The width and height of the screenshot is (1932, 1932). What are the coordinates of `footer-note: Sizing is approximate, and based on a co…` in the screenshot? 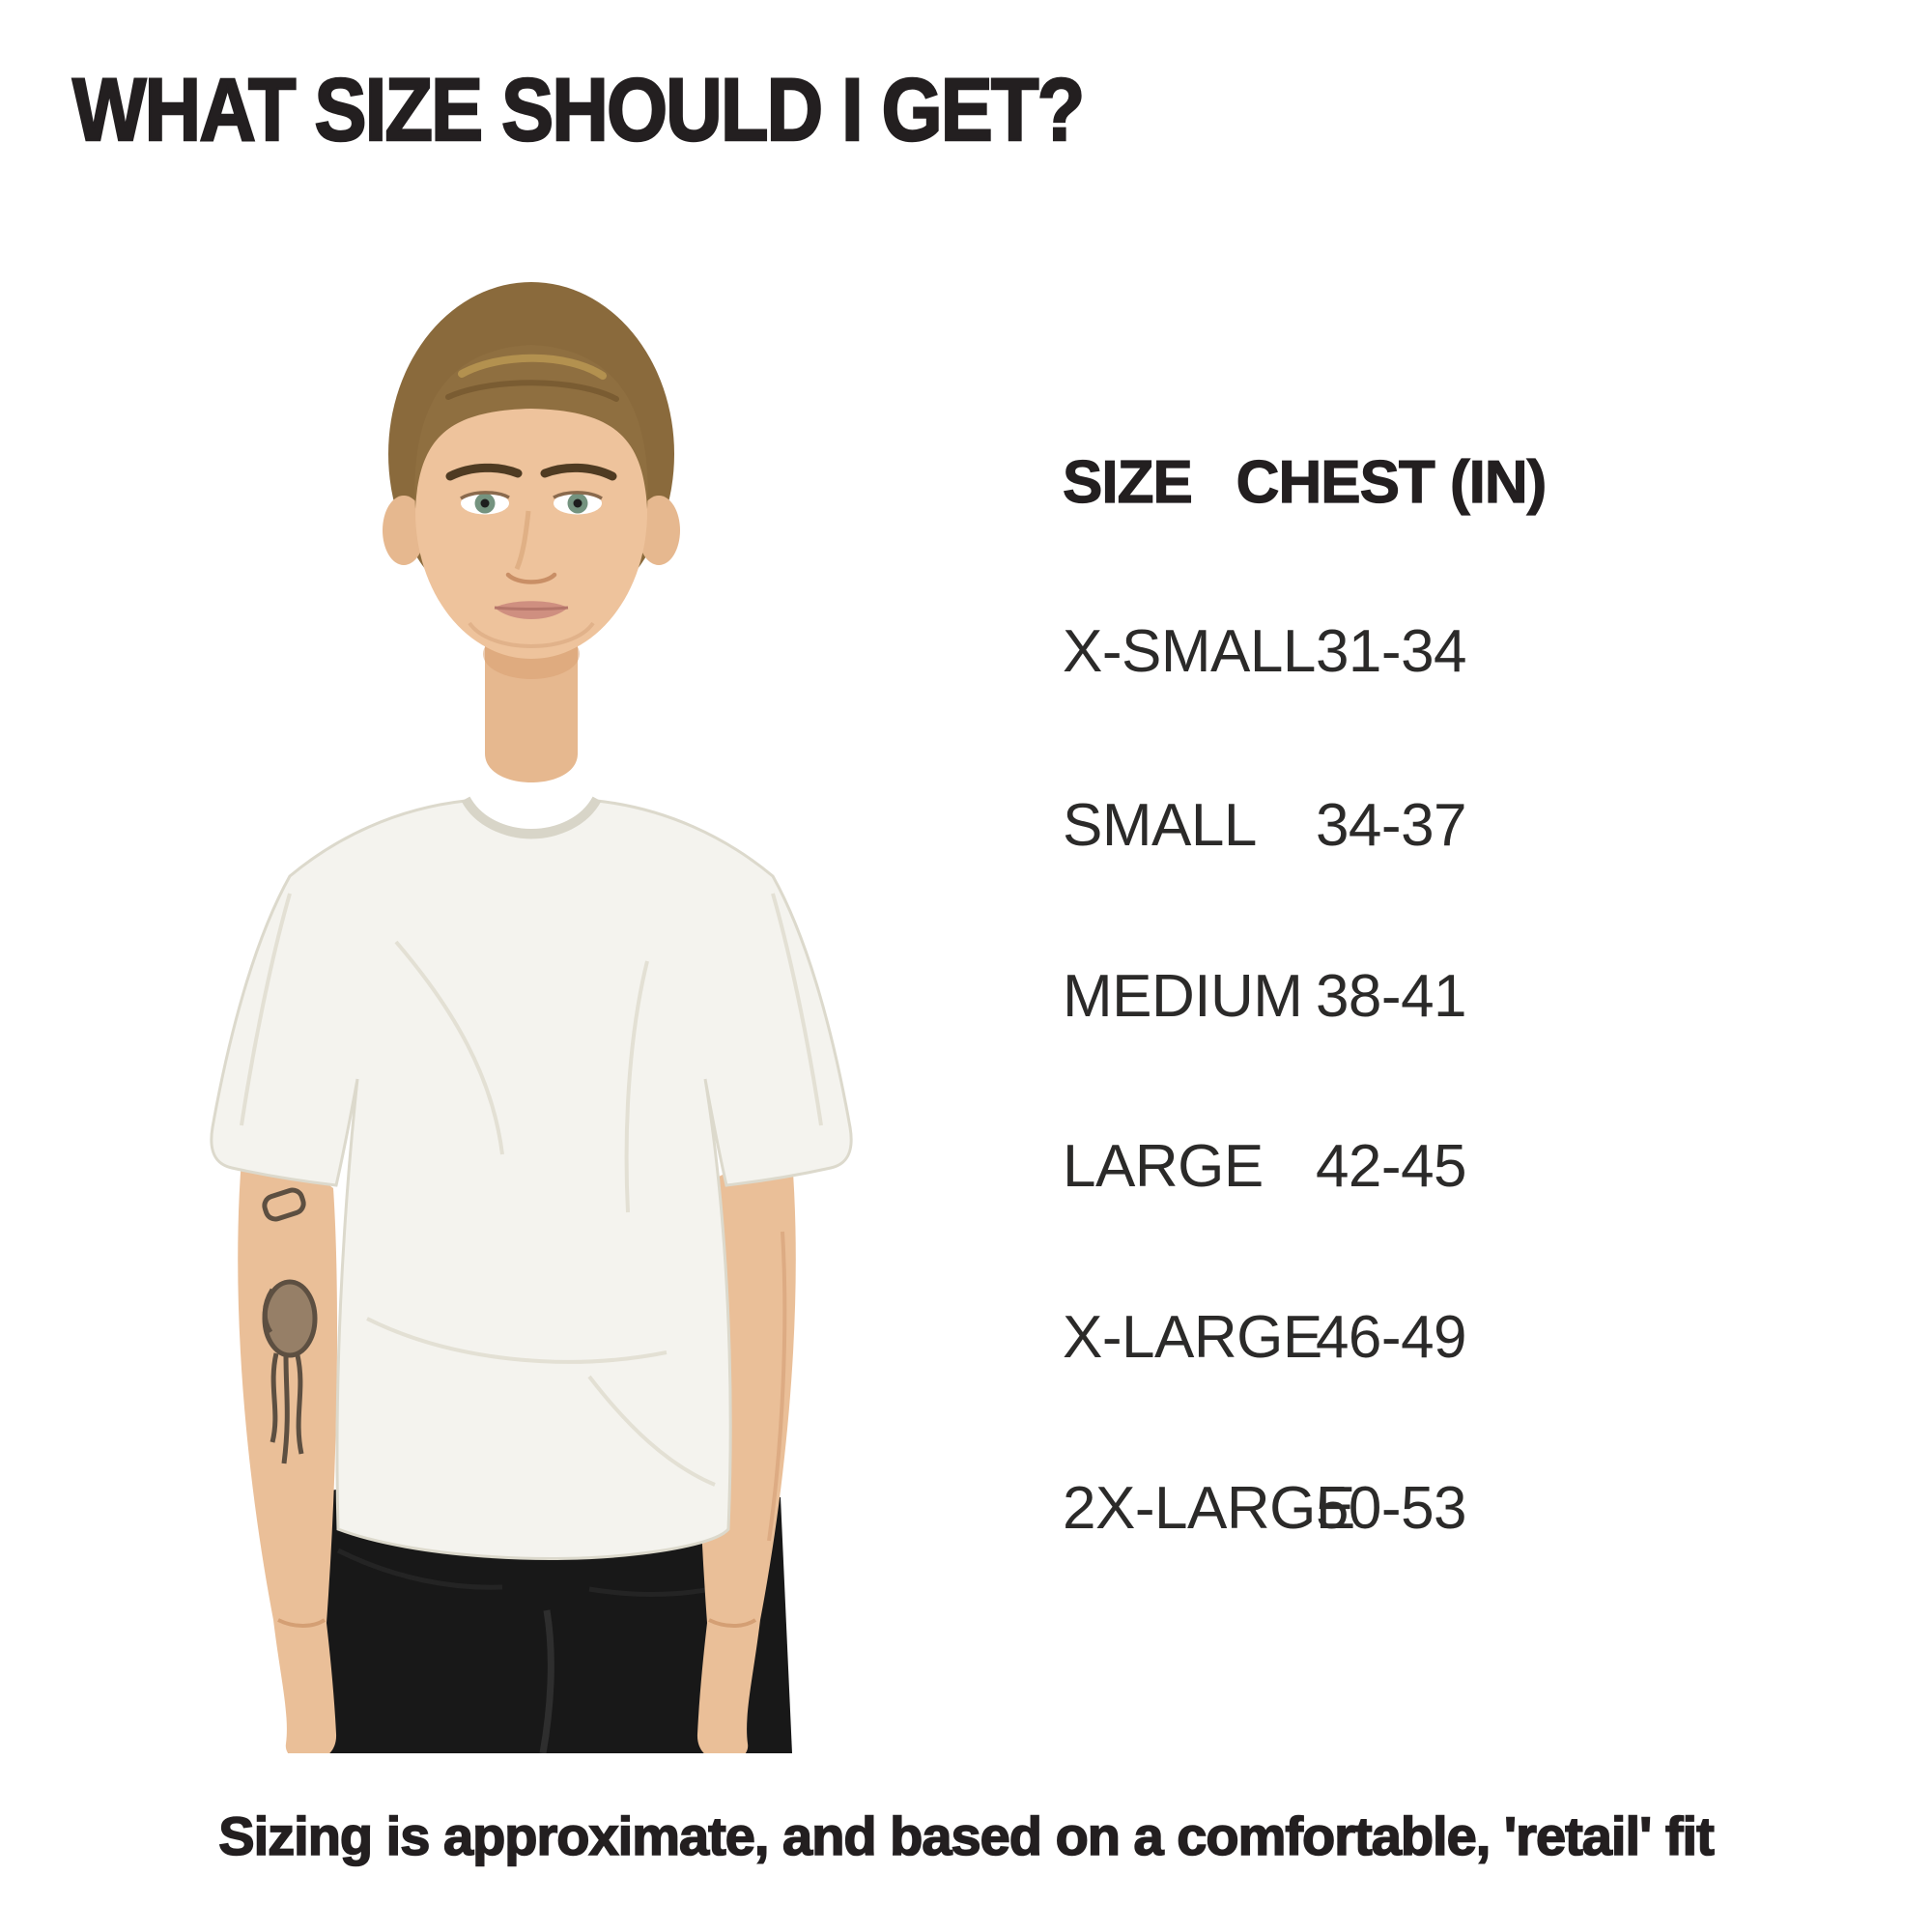 It's located at (966, 1835).